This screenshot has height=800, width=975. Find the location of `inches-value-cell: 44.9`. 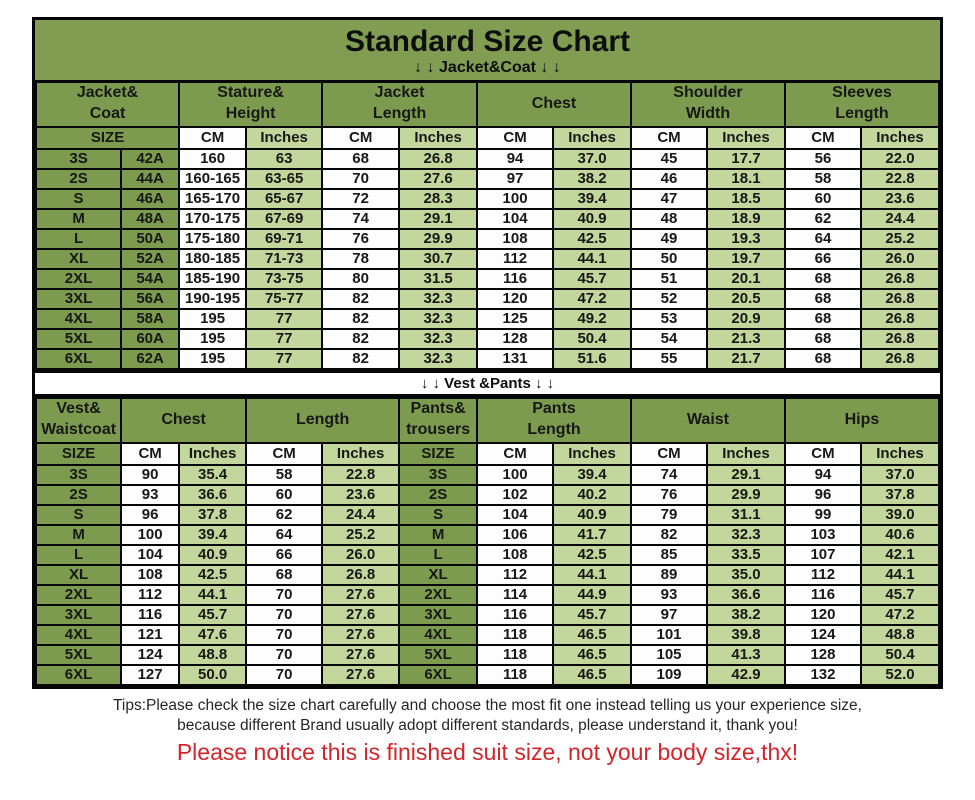

inches-value-cell: 44.9 is located at coordinates (592, 594).